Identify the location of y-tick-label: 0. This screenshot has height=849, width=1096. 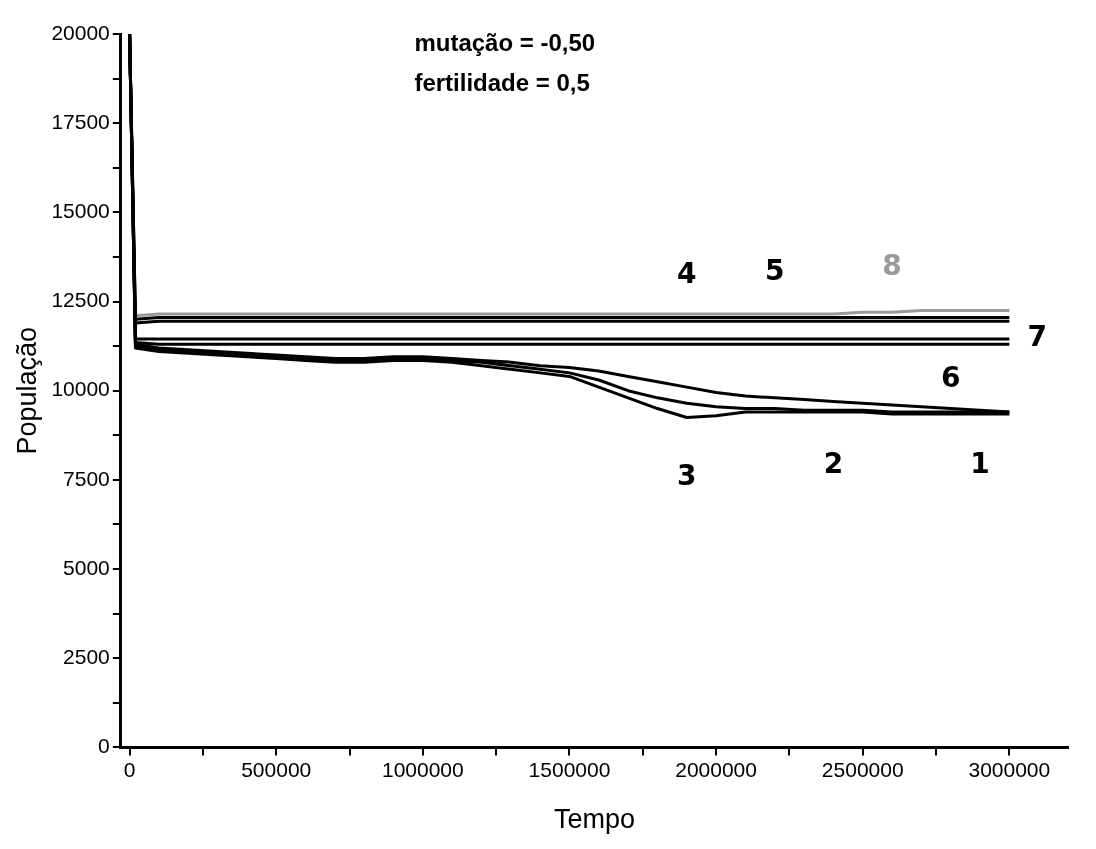
(104, 746).